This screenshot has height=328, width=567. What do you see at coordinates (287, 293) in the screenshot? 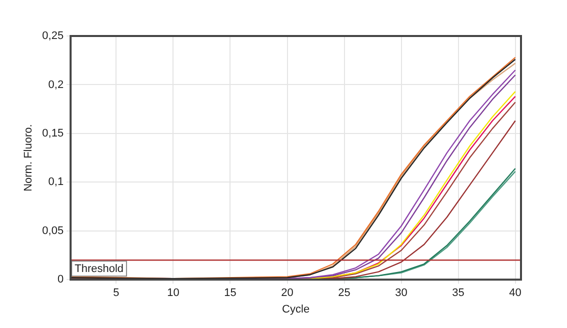
I see `x-tick-label: 20` at bounding box center [287, 293].